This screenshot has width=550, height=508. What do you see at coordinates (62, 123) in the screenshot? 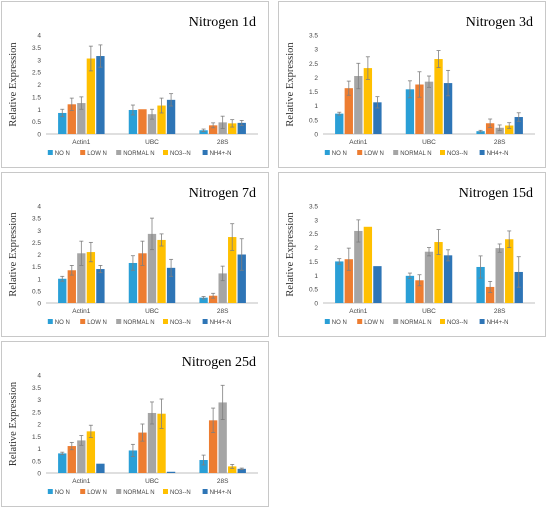
I see `bar-no-n-actin1` at bounding box center [62, 123].